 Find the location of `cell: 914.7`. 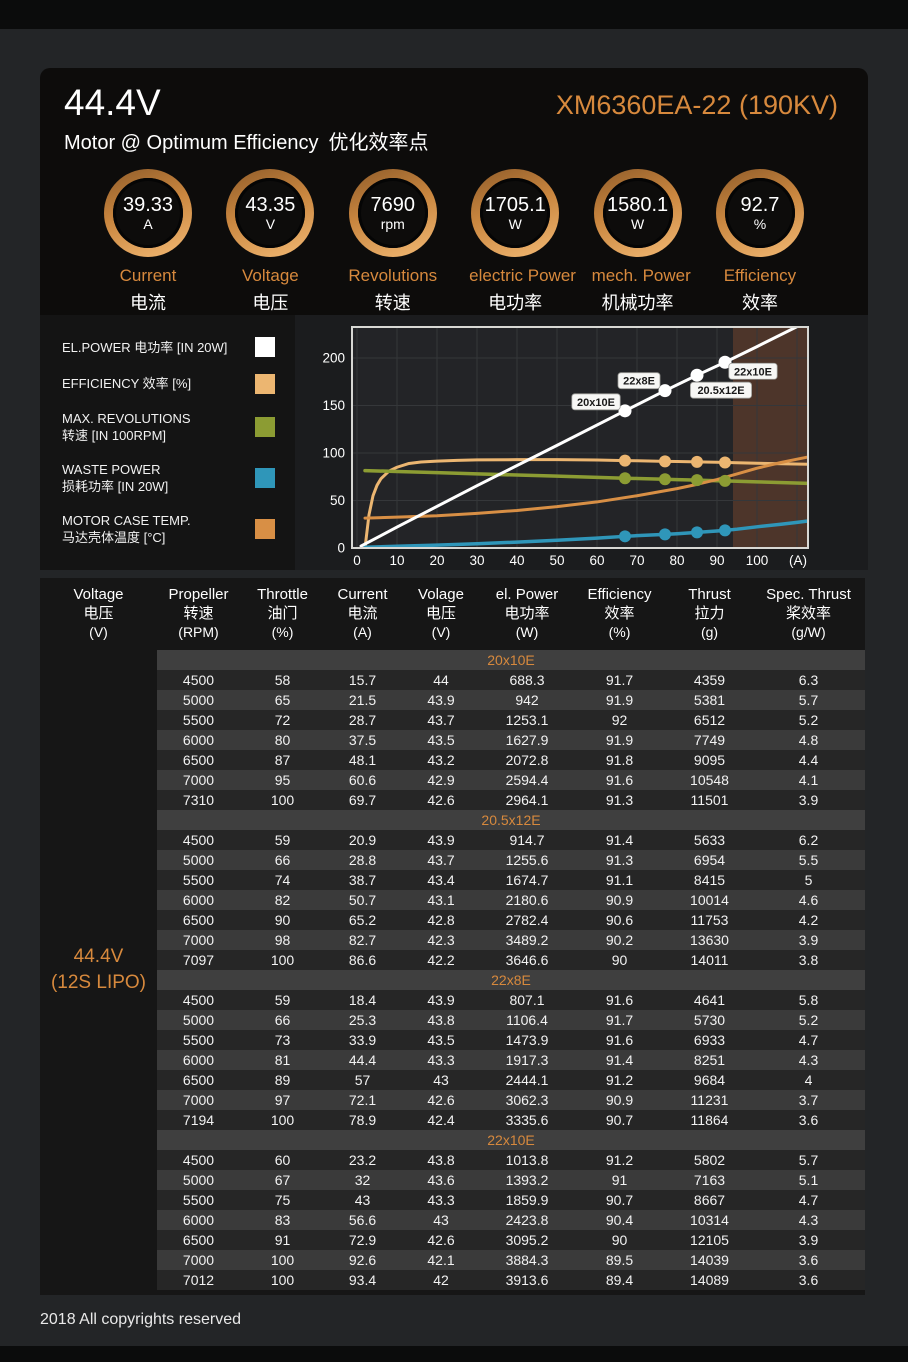

cell: 914.7 is located at coordinates (527, 840).